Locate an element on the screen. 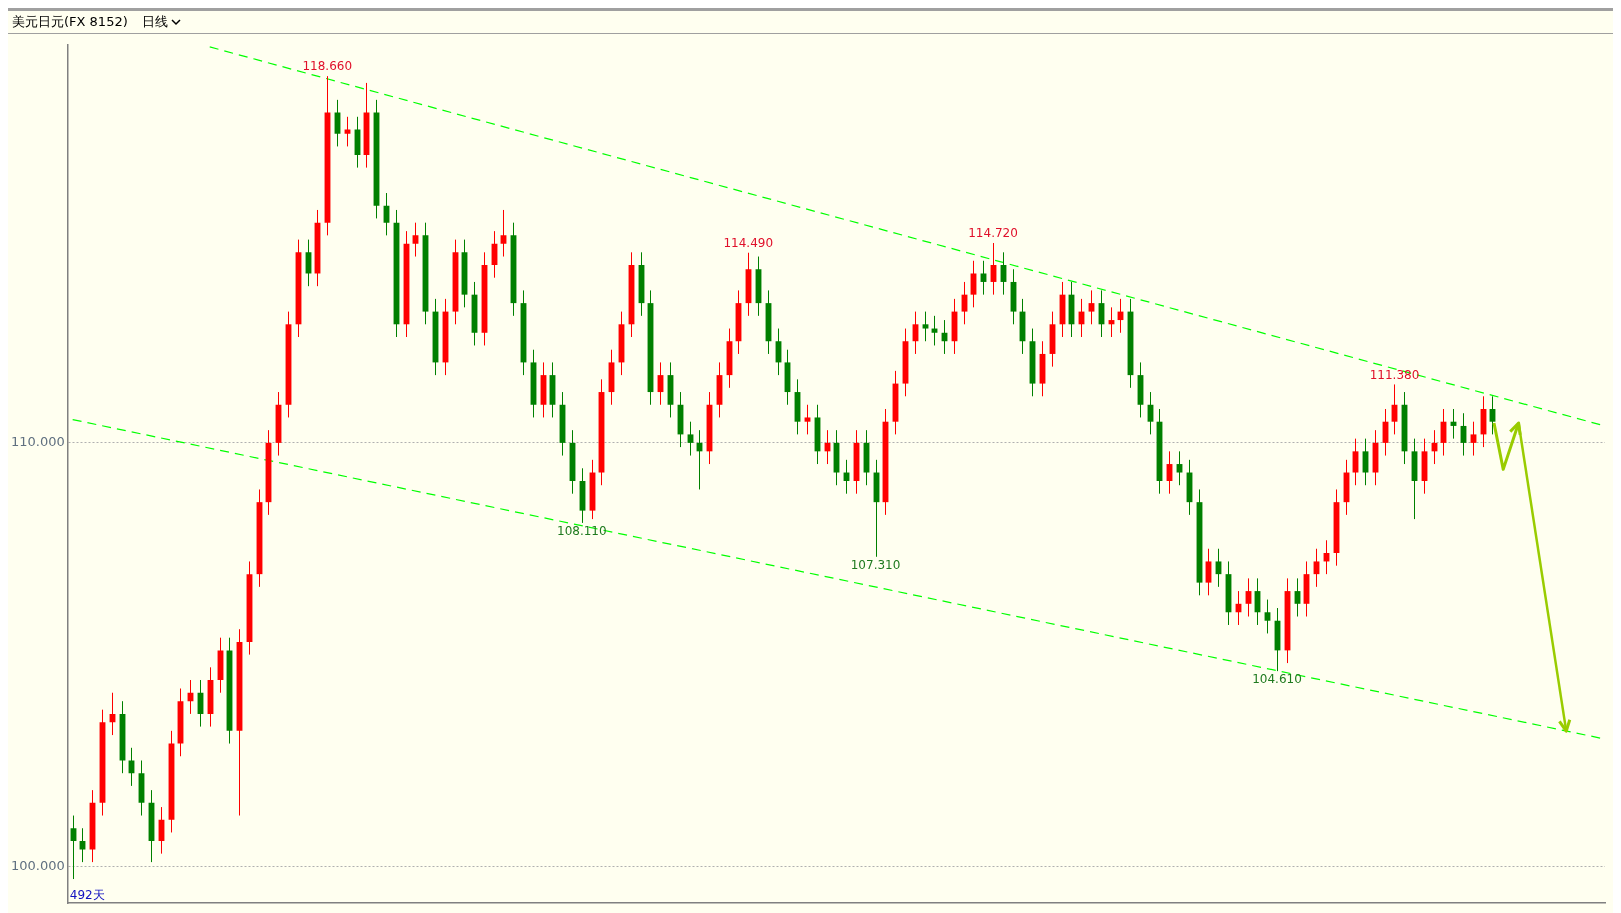  y-tick-label: 110.000 is located at coordinates (37, 442).